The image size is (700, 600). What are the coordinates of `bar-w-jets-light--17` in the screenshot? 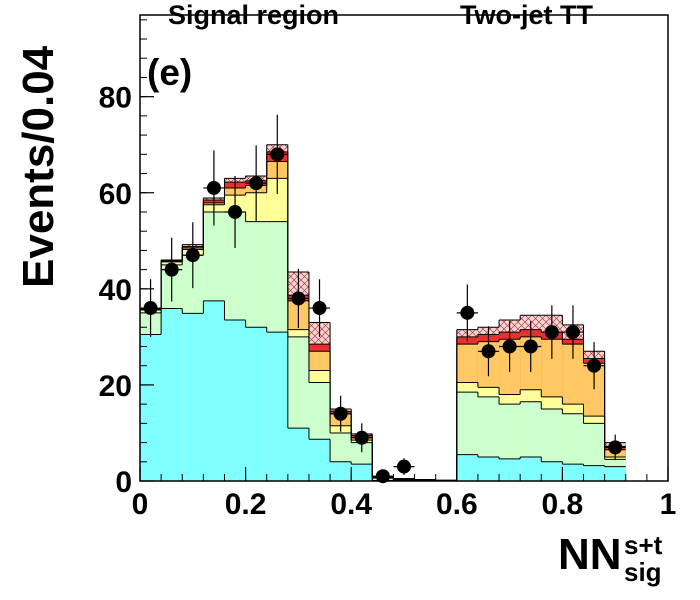 It's located at (510, 469).